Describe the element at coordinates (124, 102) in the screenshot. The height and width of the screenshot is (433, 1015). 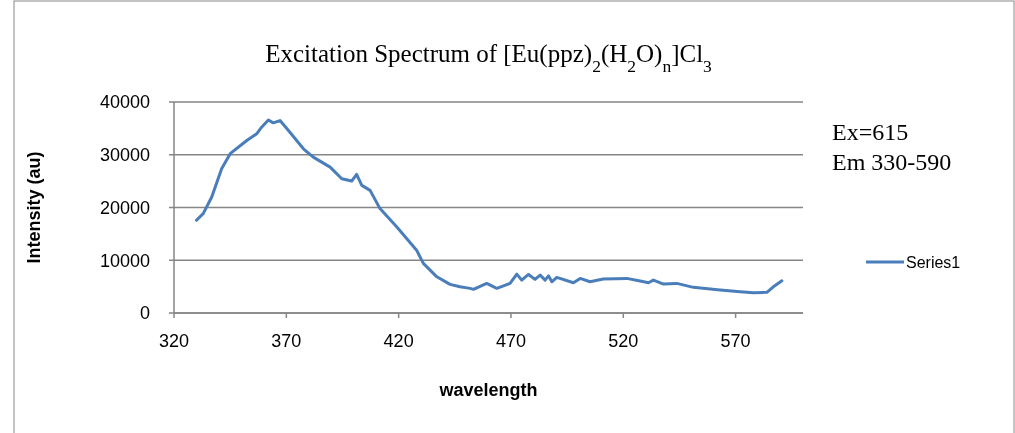
I see `y-tick-label: 40000` at that location.